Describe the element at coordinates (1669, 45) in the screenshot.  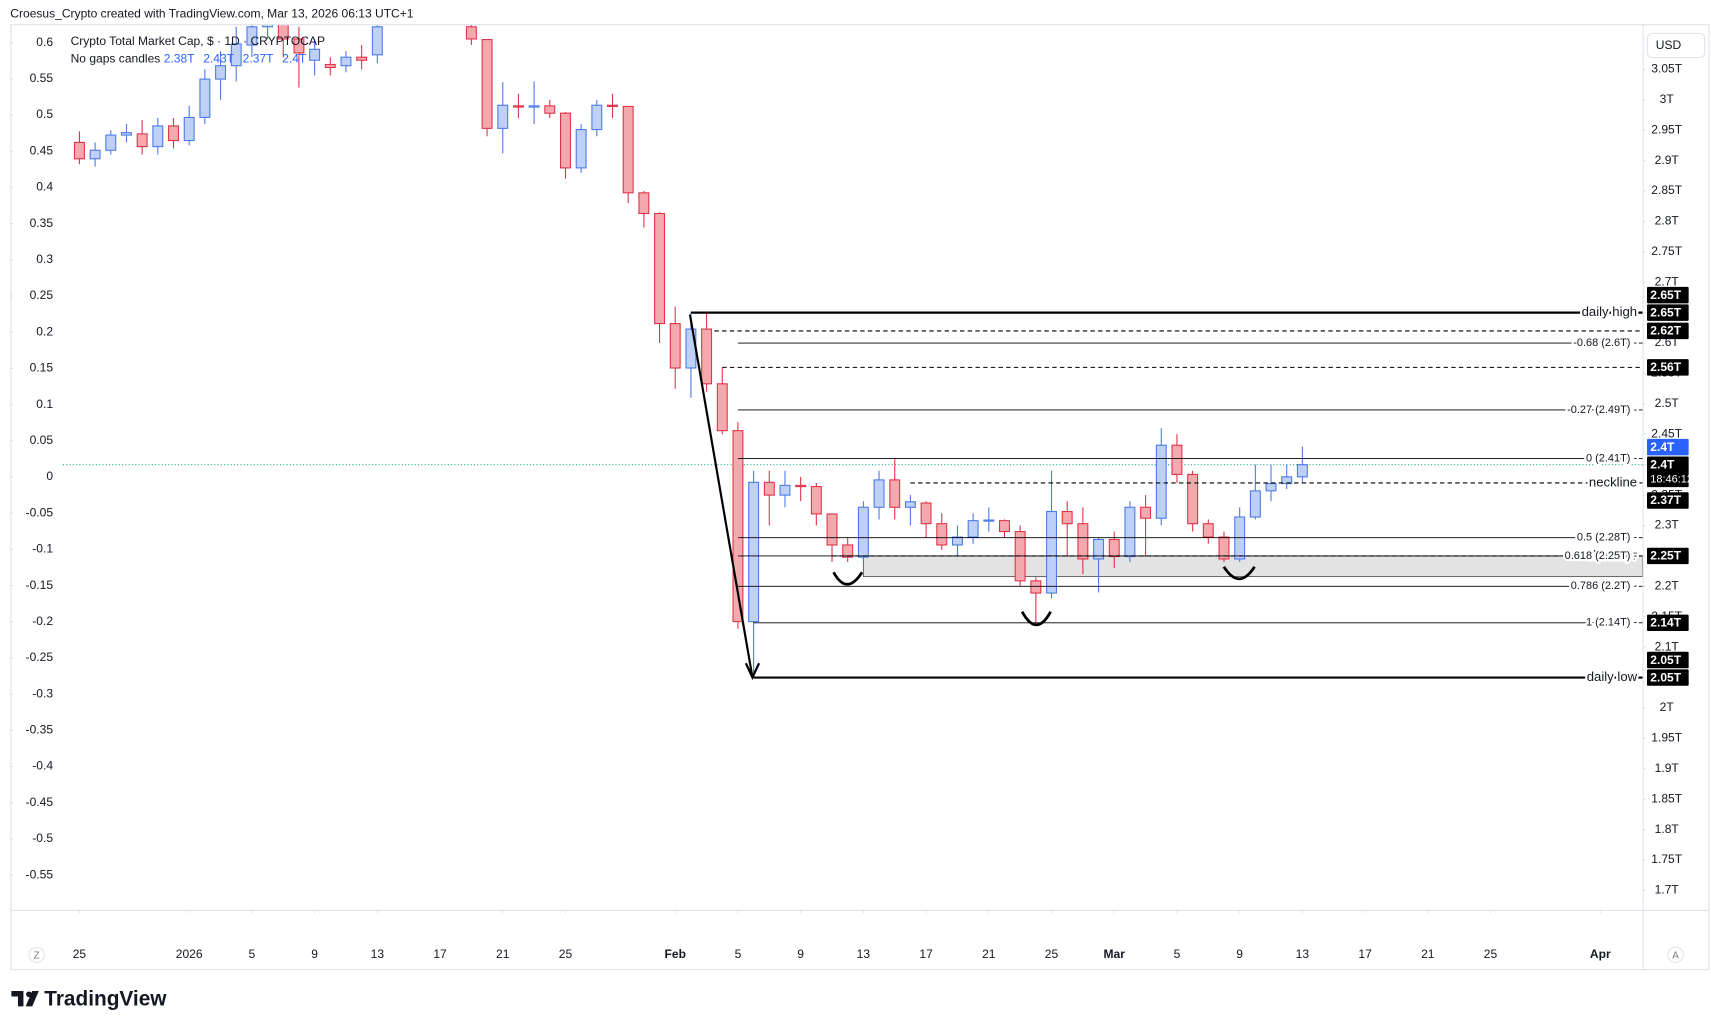
I see `currency-label: USD` at that location.